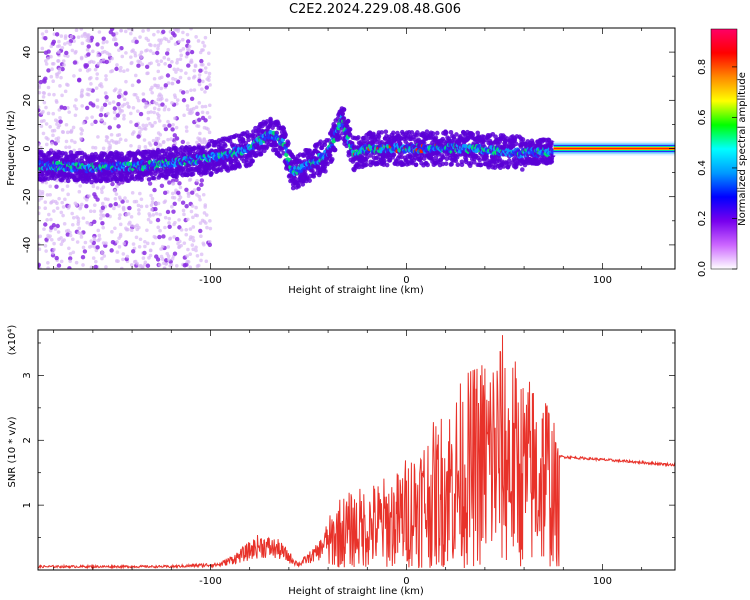 This screenshot has height=600, width=750. What do you see at coordinates (602, 581) in the screenshot?
I see `snr-x-tick-label: 100` at bounding box center [602, 581].